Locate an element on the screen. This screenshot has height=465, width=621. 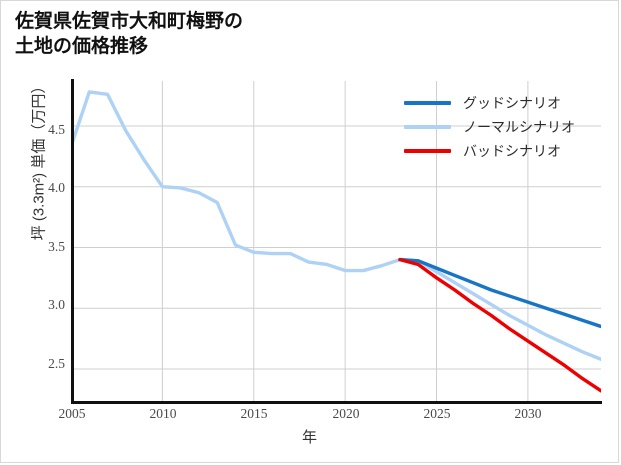
x-axis-spine is located at coordinates (336, 402).